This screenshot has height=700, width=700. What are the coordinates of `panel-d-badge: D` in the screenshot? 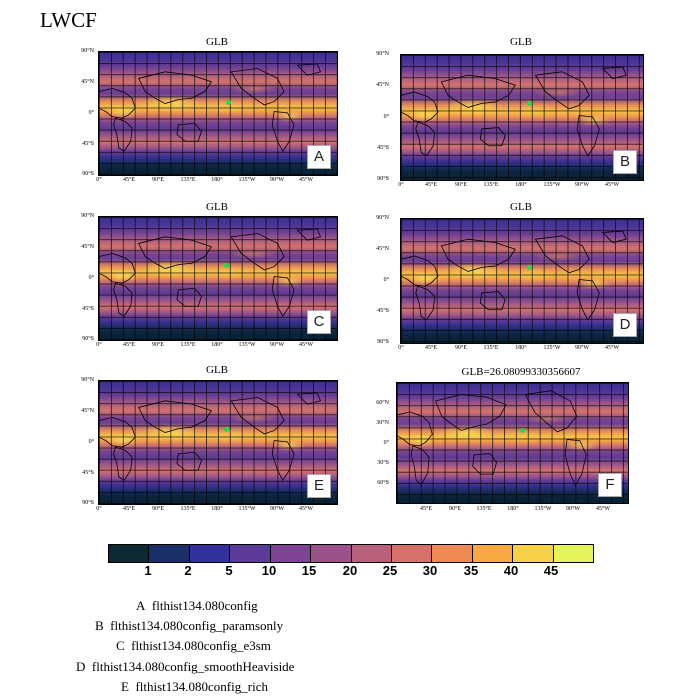 It's located at (625, 325).